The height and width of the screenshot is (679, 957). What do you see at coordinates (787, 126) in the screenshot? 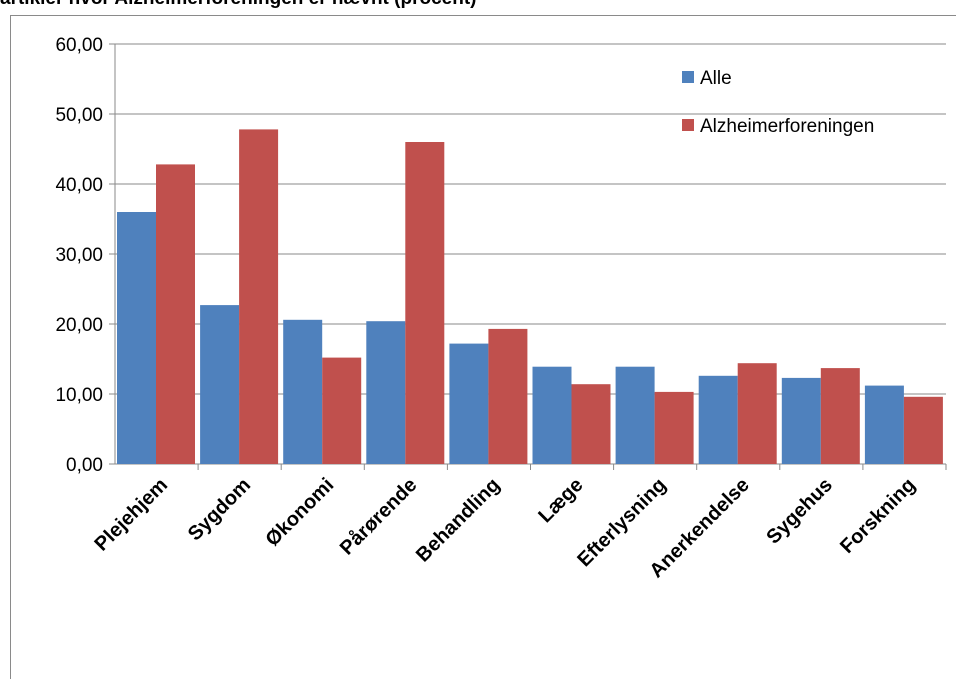
I see `legend-label: Alzheimerforeningen` at bounding box center [787, 126].